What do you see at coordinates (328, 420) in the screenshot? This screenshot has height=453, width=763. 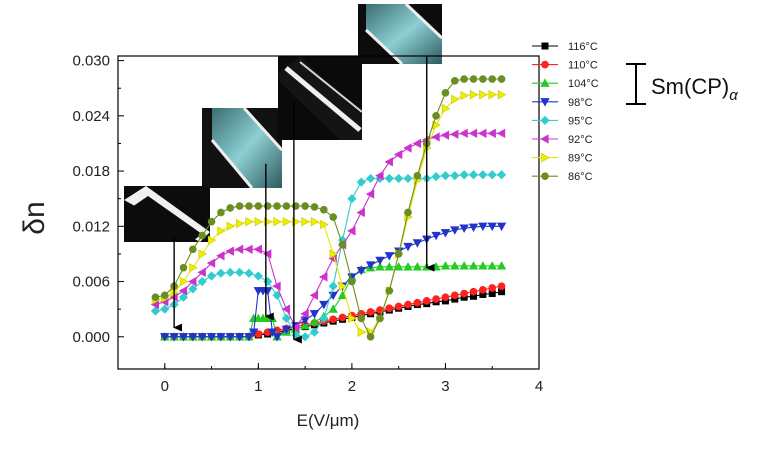 I see `x-axis-title: E(V/μm)` at bounding box center [328, 420].